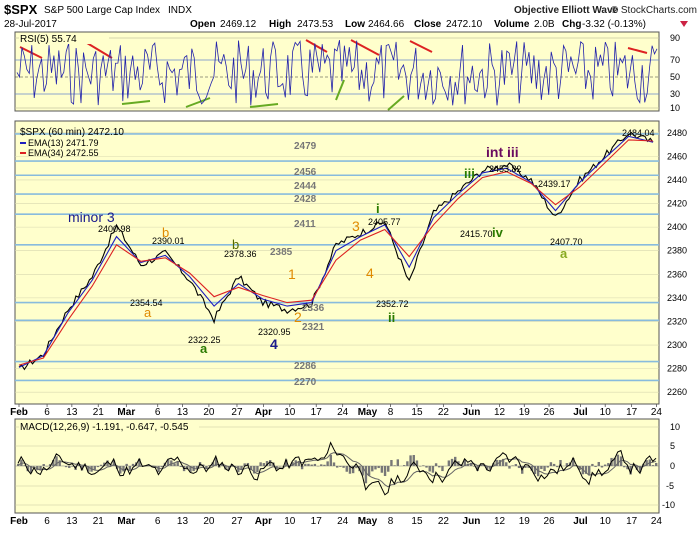  Describe the element at coordinates (571, 24) in the screenshot. I see `chg-label: Chg` at that location.